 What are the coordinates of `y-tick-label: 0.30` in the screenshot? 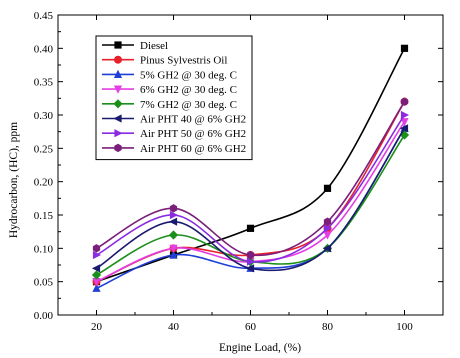 It's located at (44, 116).